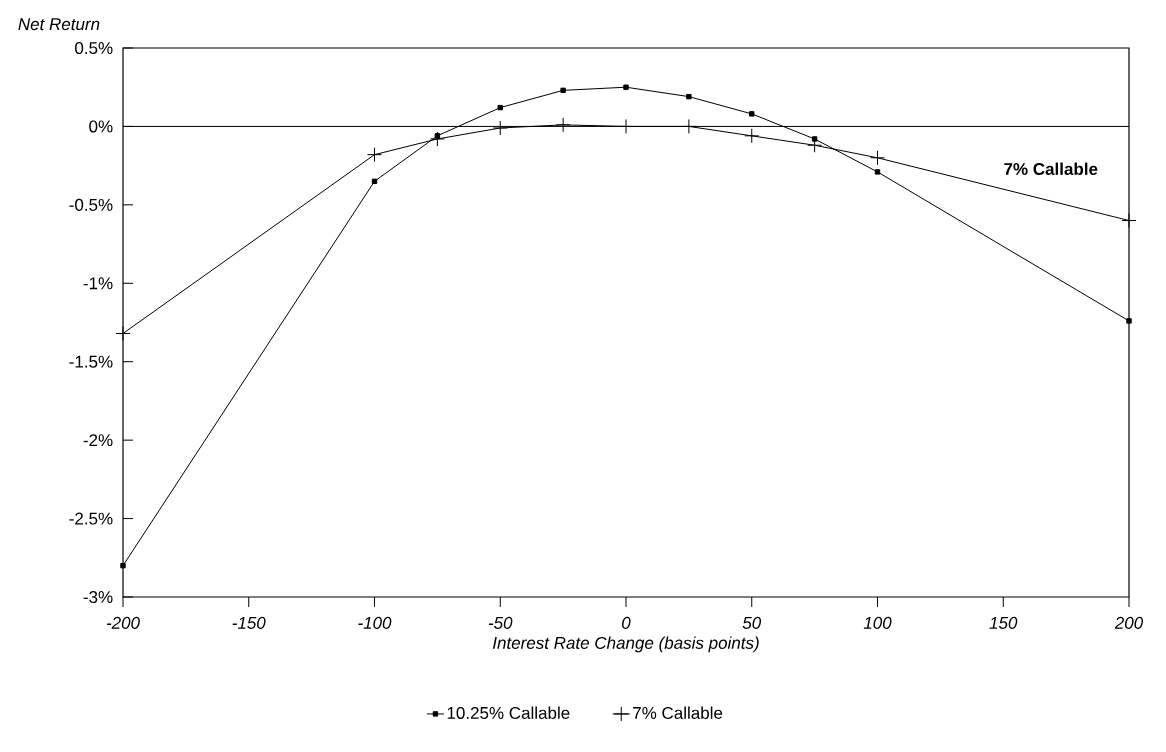 The width and height of the screenshot is (1166, 752). What do you see at coordinates (1051, 169) in the screenshot?
I see `annotation: 7% Callable` at bounding box center [1051, 169].